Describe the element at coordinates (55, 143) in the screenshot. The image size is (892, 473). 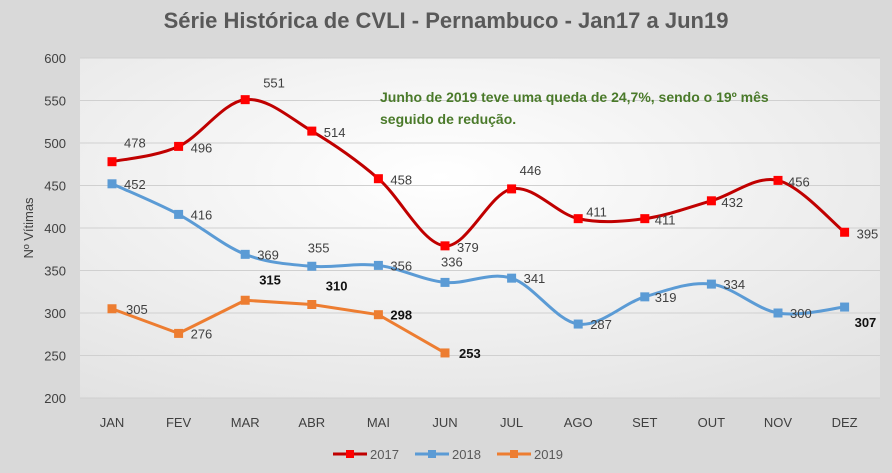
I see `y-tick-label: 500` at that location.